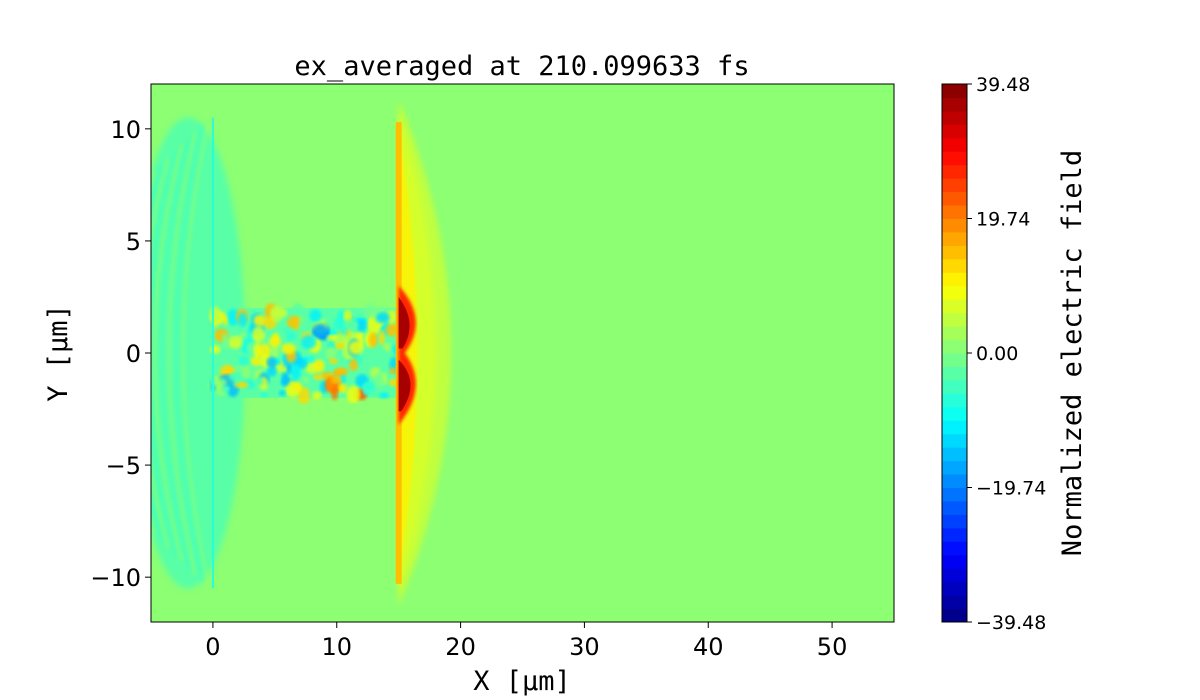  Describe the element at coordinates (1003, 220) in the screenshot. I see `colorbar-tick-label: 19.74` at that location.